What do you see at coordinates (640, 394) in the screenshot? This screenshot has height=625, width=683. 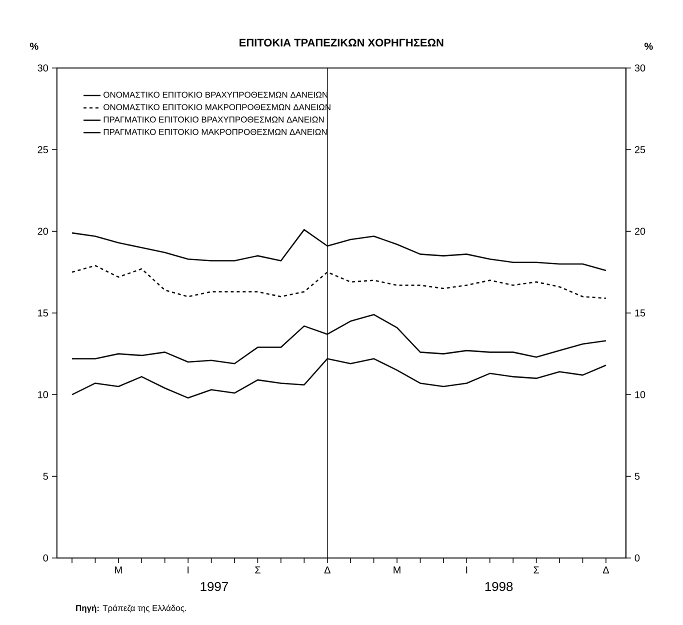 I see `y2-tick-label: 10` at bounding box center [640, 394].